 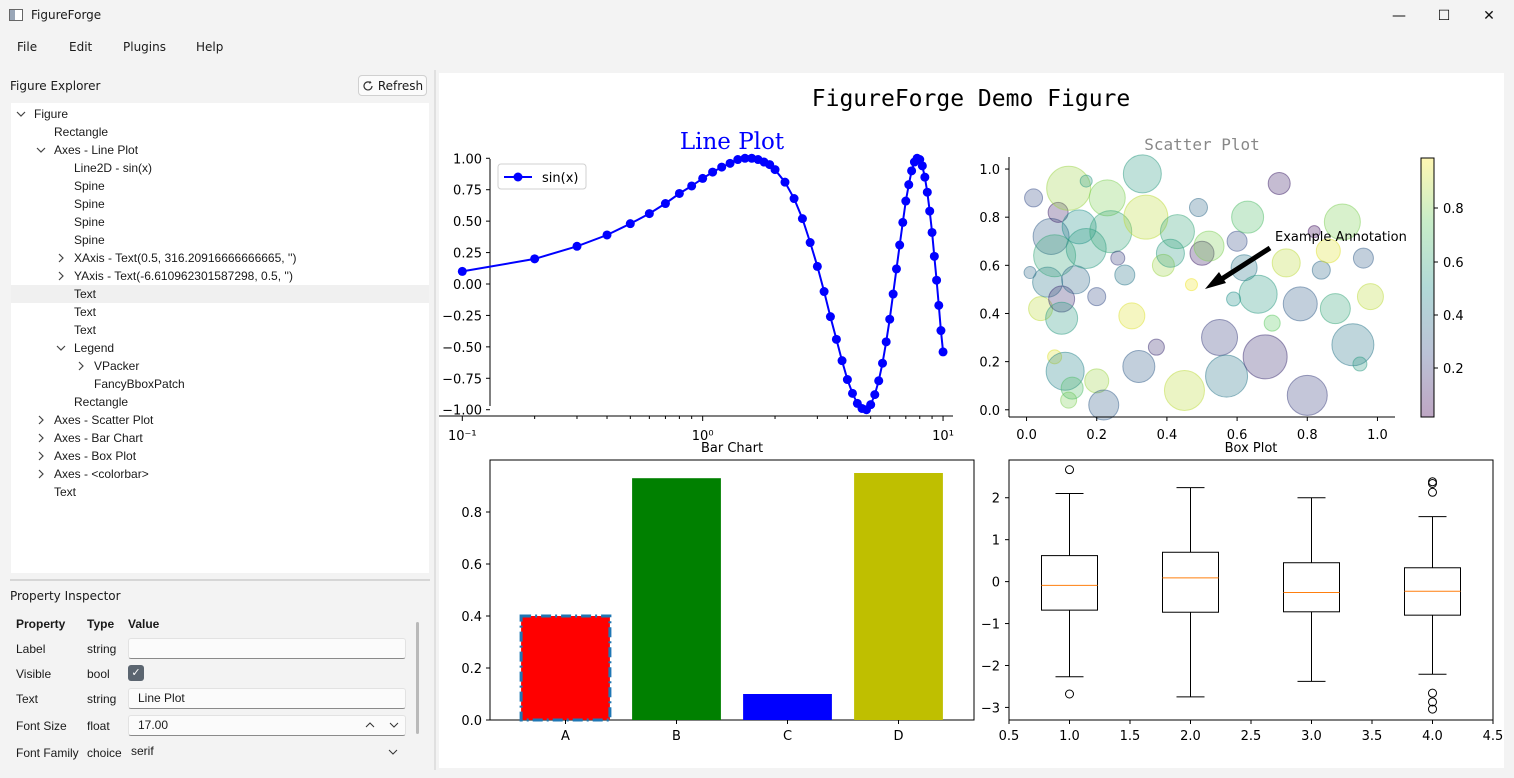 What do you see at coordinates (153, 725) in the screenshot?
I see `font-size-value: 17.00` at bounding box center [153, 725].